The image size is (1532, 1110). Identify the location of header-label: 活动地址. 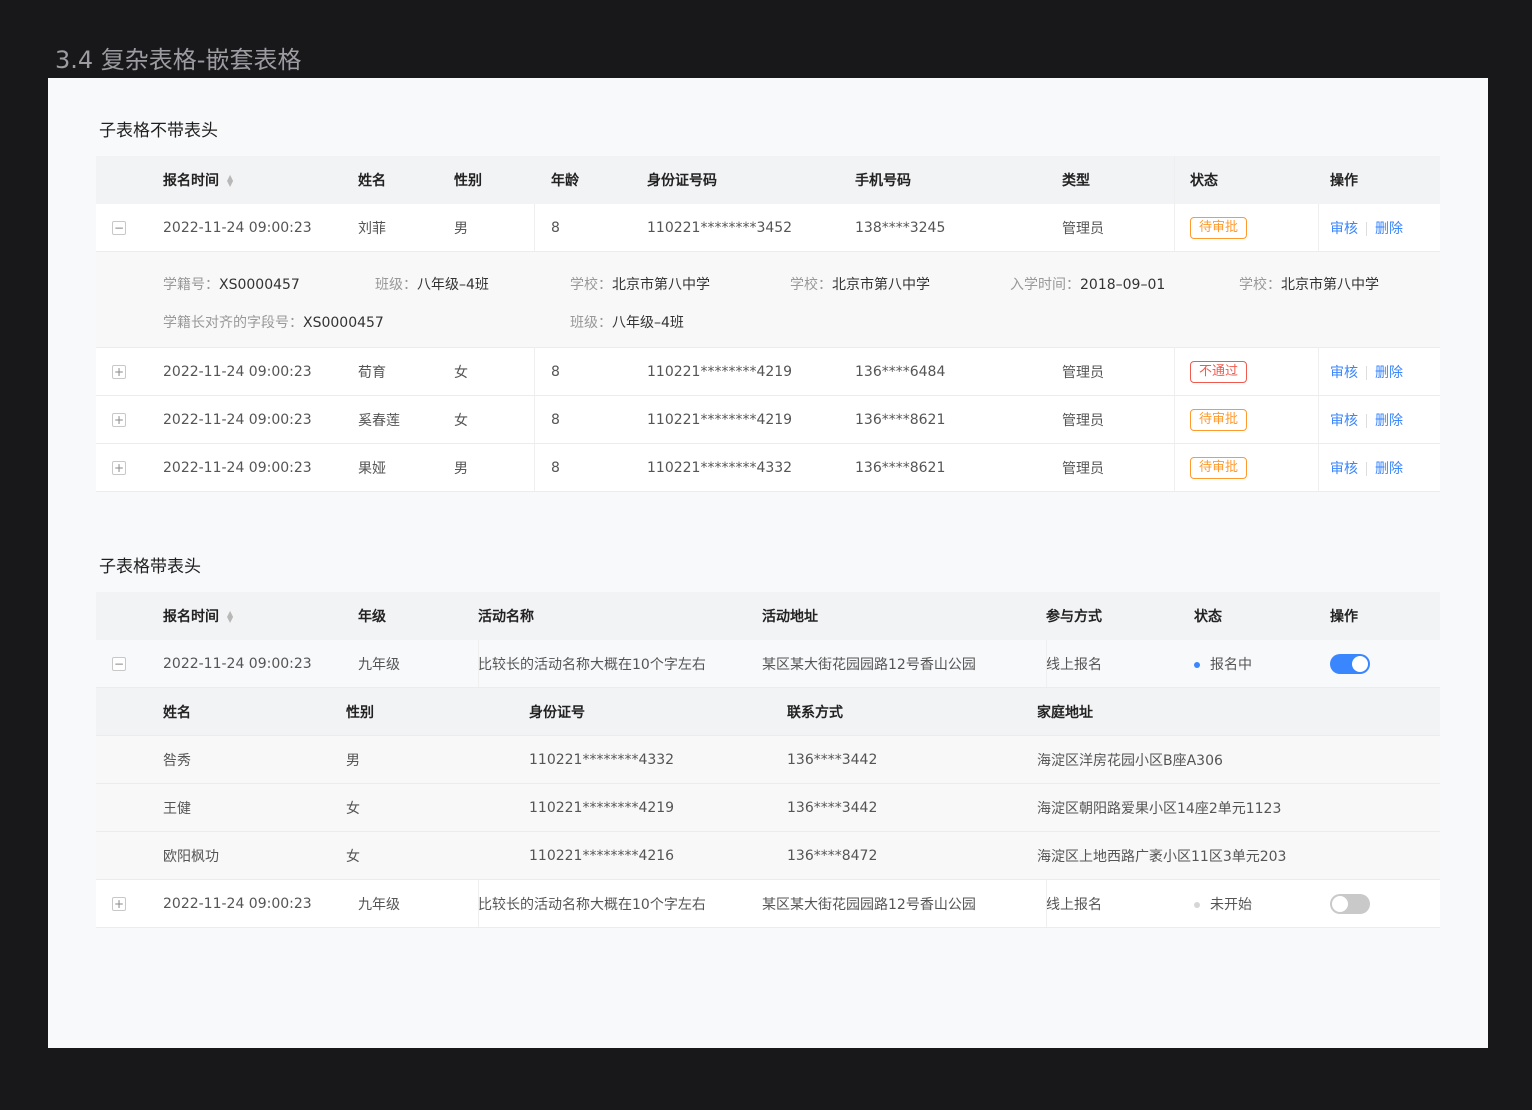
(790, 617).